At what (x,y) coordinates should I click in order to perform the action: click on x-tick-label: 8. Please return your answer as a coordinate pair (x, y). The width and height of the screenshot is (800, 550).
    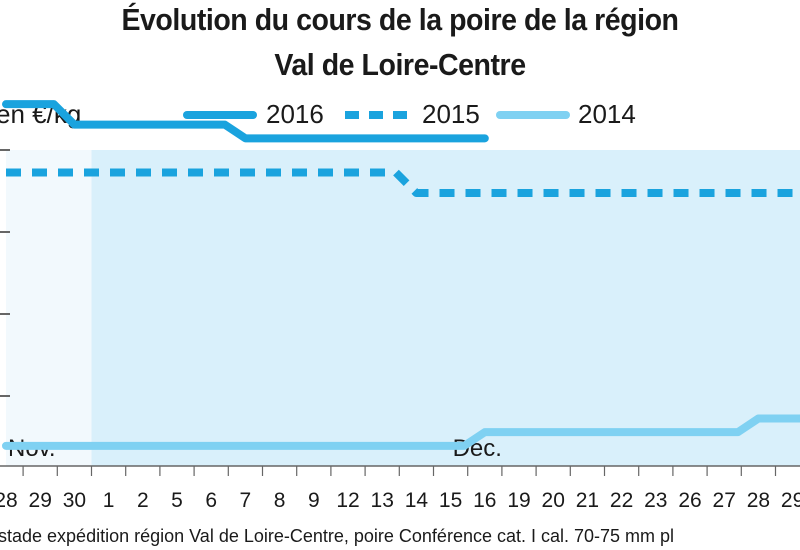
    Looking at the image, I should click on (280, 500).